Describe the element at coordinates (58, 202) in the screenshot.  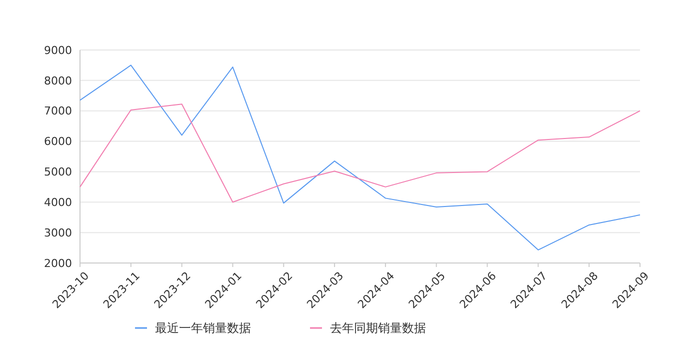
I see `y-tick-label: 4000` at that location.